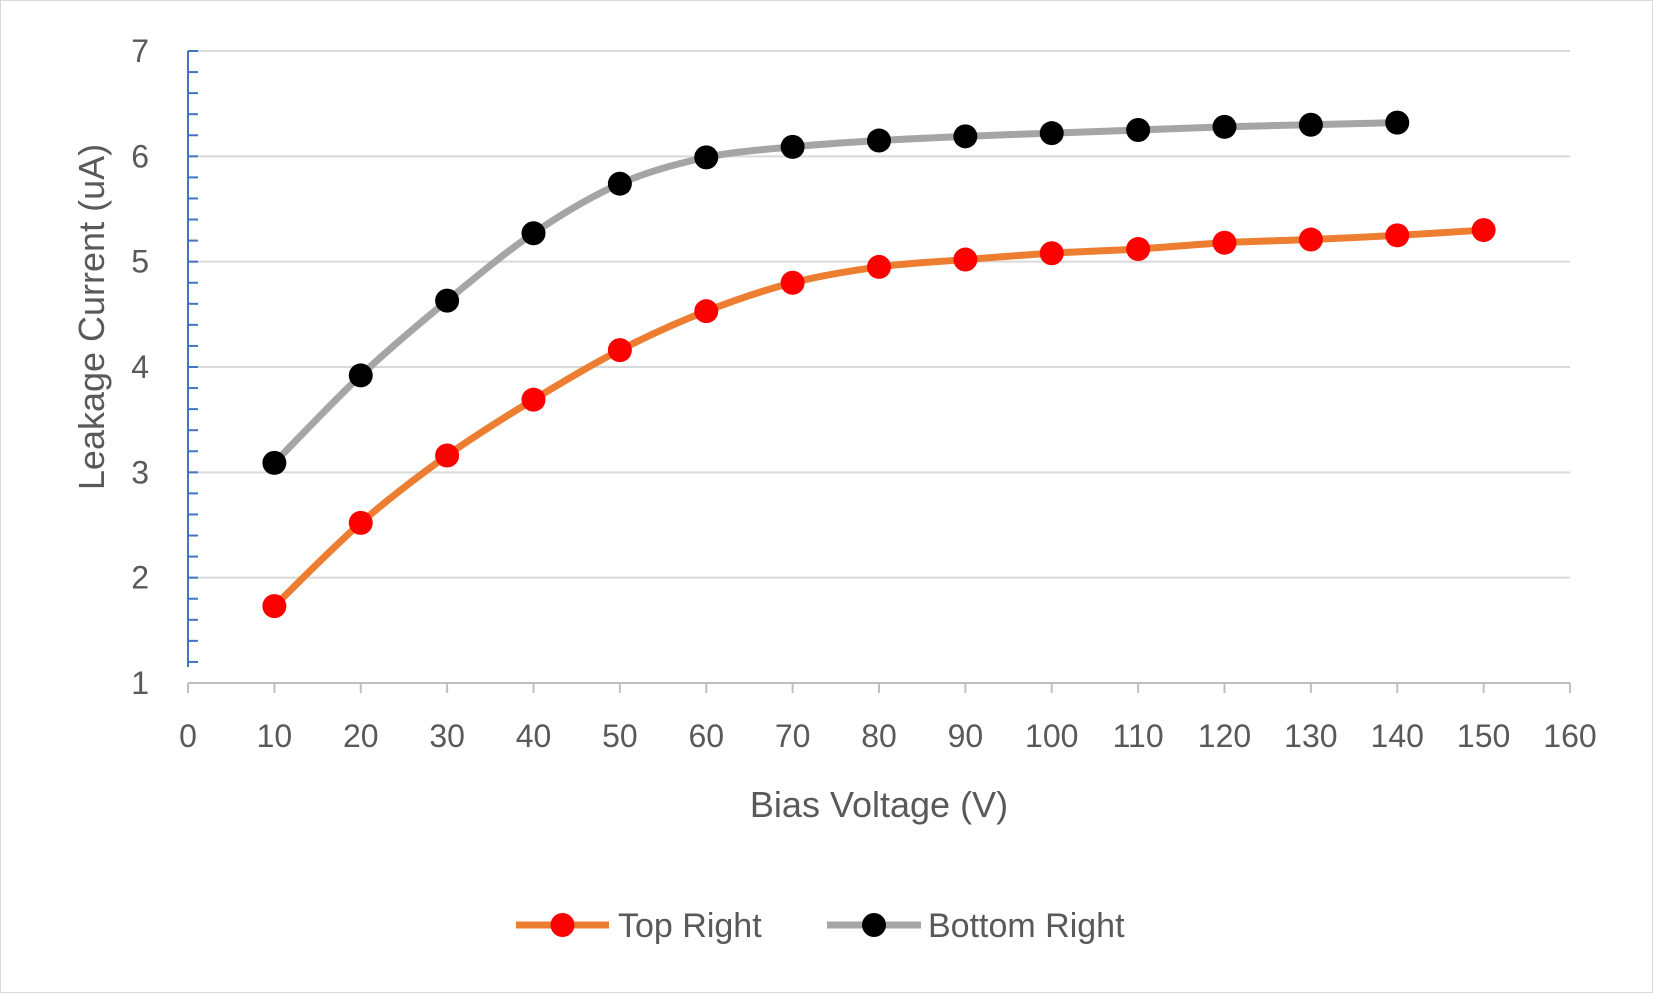 The width and height of the screenshot is (1653, 997). What do you see at coordinates (879, 804) in the screenshot?
I see `x-axis-title: Bias Voltage (V)` at bounding box center [879, 804].